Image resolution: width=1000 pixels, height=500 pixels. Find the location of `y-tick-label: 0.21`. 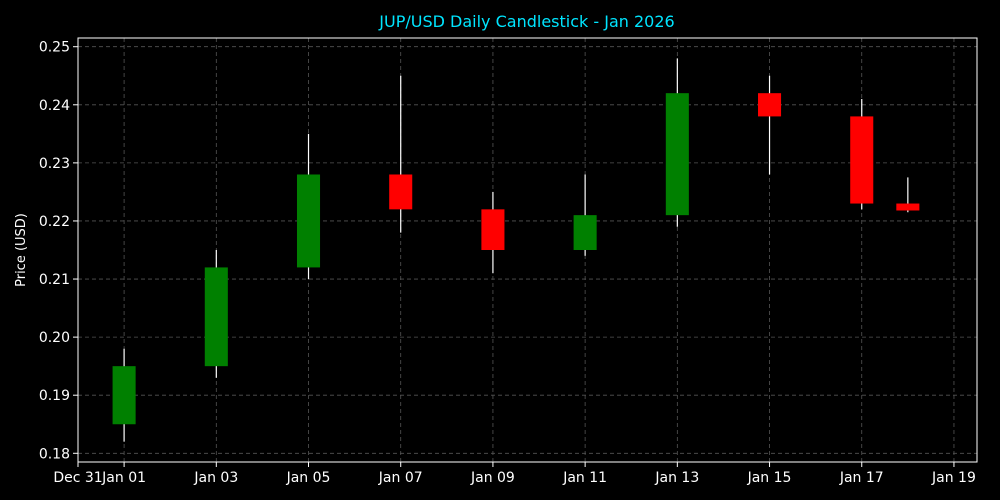

y-tick-label: 0.21 is located at coordinates (54, 280).